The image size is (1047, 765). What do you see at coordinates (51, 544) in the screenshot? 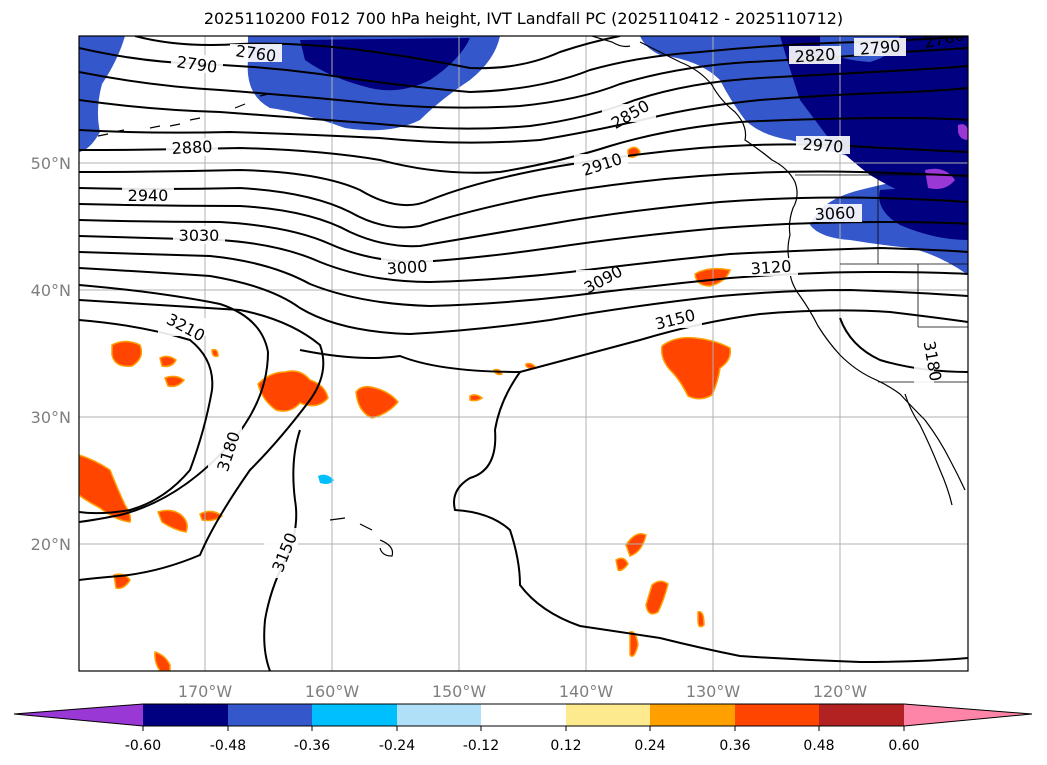
I see `lat-label: 20°N` at bounding box center [51, 544].